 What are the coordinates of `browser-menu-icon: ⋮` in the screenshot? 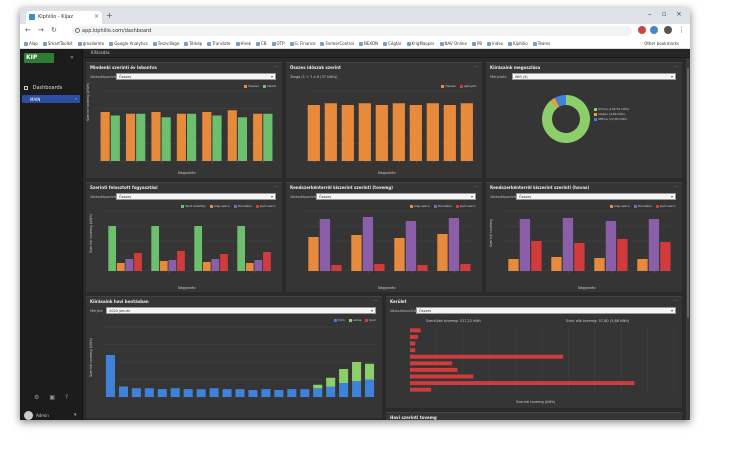 It's located at (681, 30).